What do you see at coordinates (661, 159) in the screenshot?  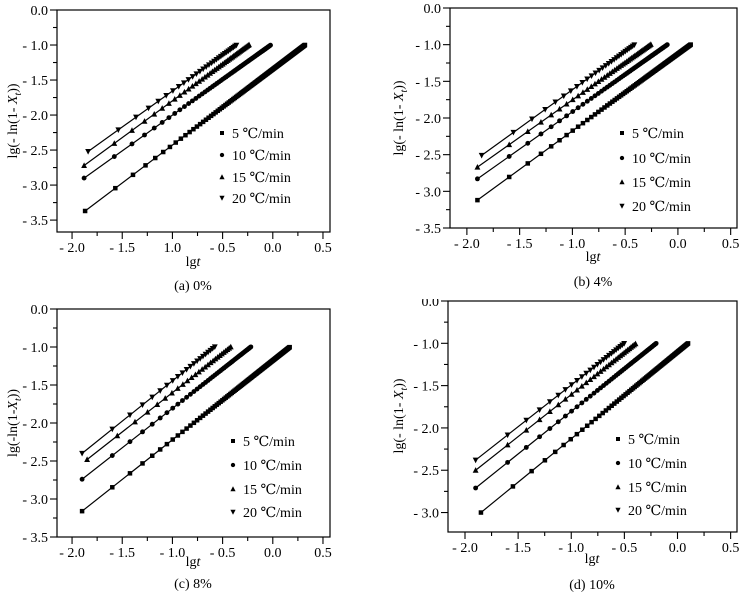 I see `legend-label: 10 ℃/min` at bounding box center [661, 159].